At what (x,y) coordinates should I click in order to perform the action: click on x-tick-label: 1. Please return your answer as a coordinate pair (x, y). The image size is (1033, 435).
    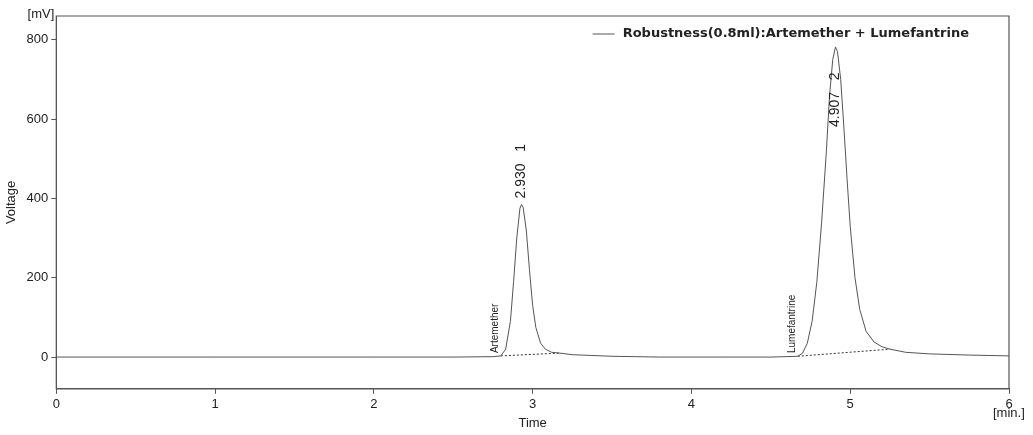
    Looking at the image, I should click on (215, 404).